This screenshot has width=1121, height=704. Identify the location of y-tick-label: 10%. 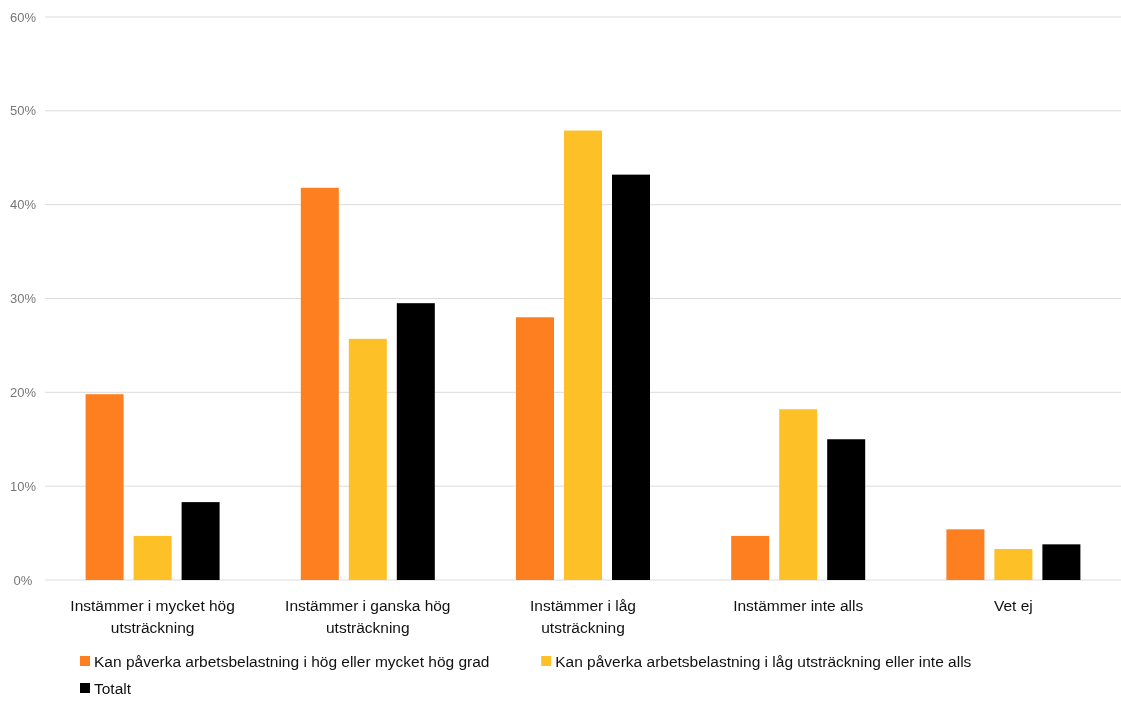
(23, 486).